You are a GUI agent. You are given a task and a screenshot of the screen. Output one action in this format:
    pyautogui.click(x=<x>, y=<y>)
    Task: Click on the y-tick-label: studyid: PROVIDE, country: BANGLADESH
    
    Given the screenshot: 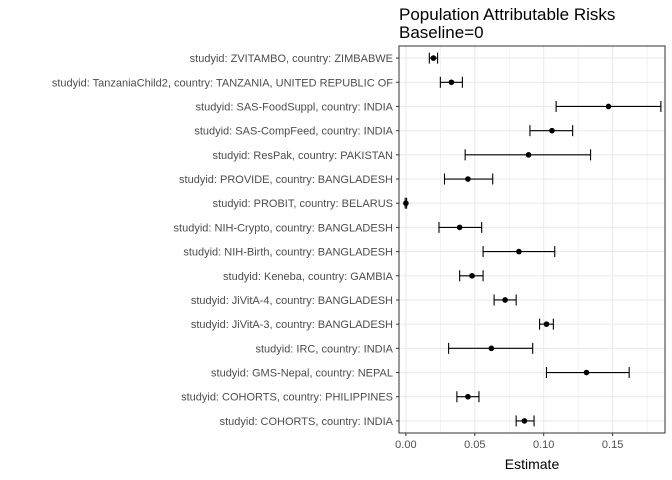 What is the action you would take?
    pyautogui.click(x=286, y=180)
    